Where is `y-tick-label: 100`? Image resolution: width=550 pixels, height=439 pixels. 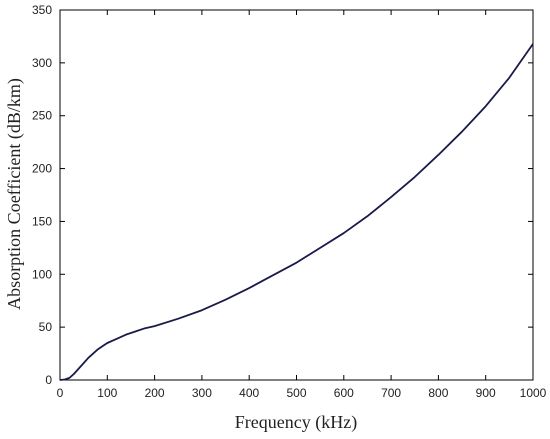
y-tick-label: 100 is located at coordinates (42, 274).